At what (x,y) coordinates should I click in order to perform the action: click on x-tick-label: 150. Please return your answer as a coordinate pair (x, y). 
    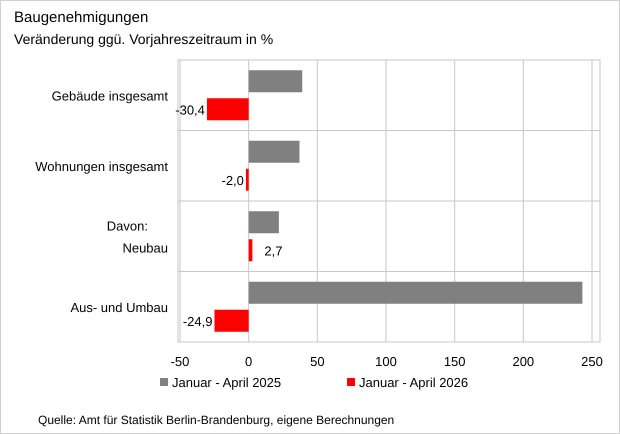
    Looking at the image, I should click on (455, 361).